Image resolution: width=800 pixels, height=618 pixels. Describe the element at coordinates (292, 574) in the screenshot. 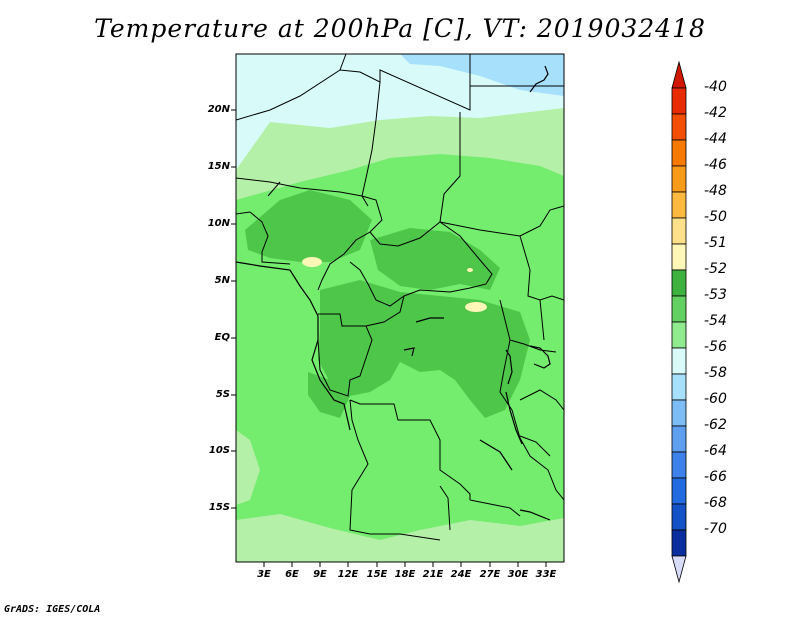

I see `lon-label-6e: 6E` at that location.